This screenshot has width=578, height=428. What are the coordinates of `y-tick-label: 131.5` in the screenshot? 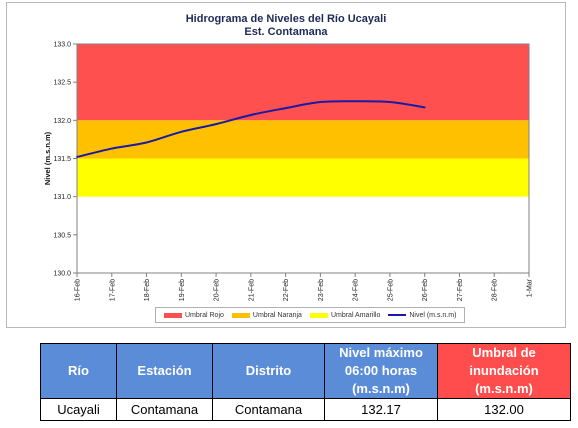 It's located at (62, 159).